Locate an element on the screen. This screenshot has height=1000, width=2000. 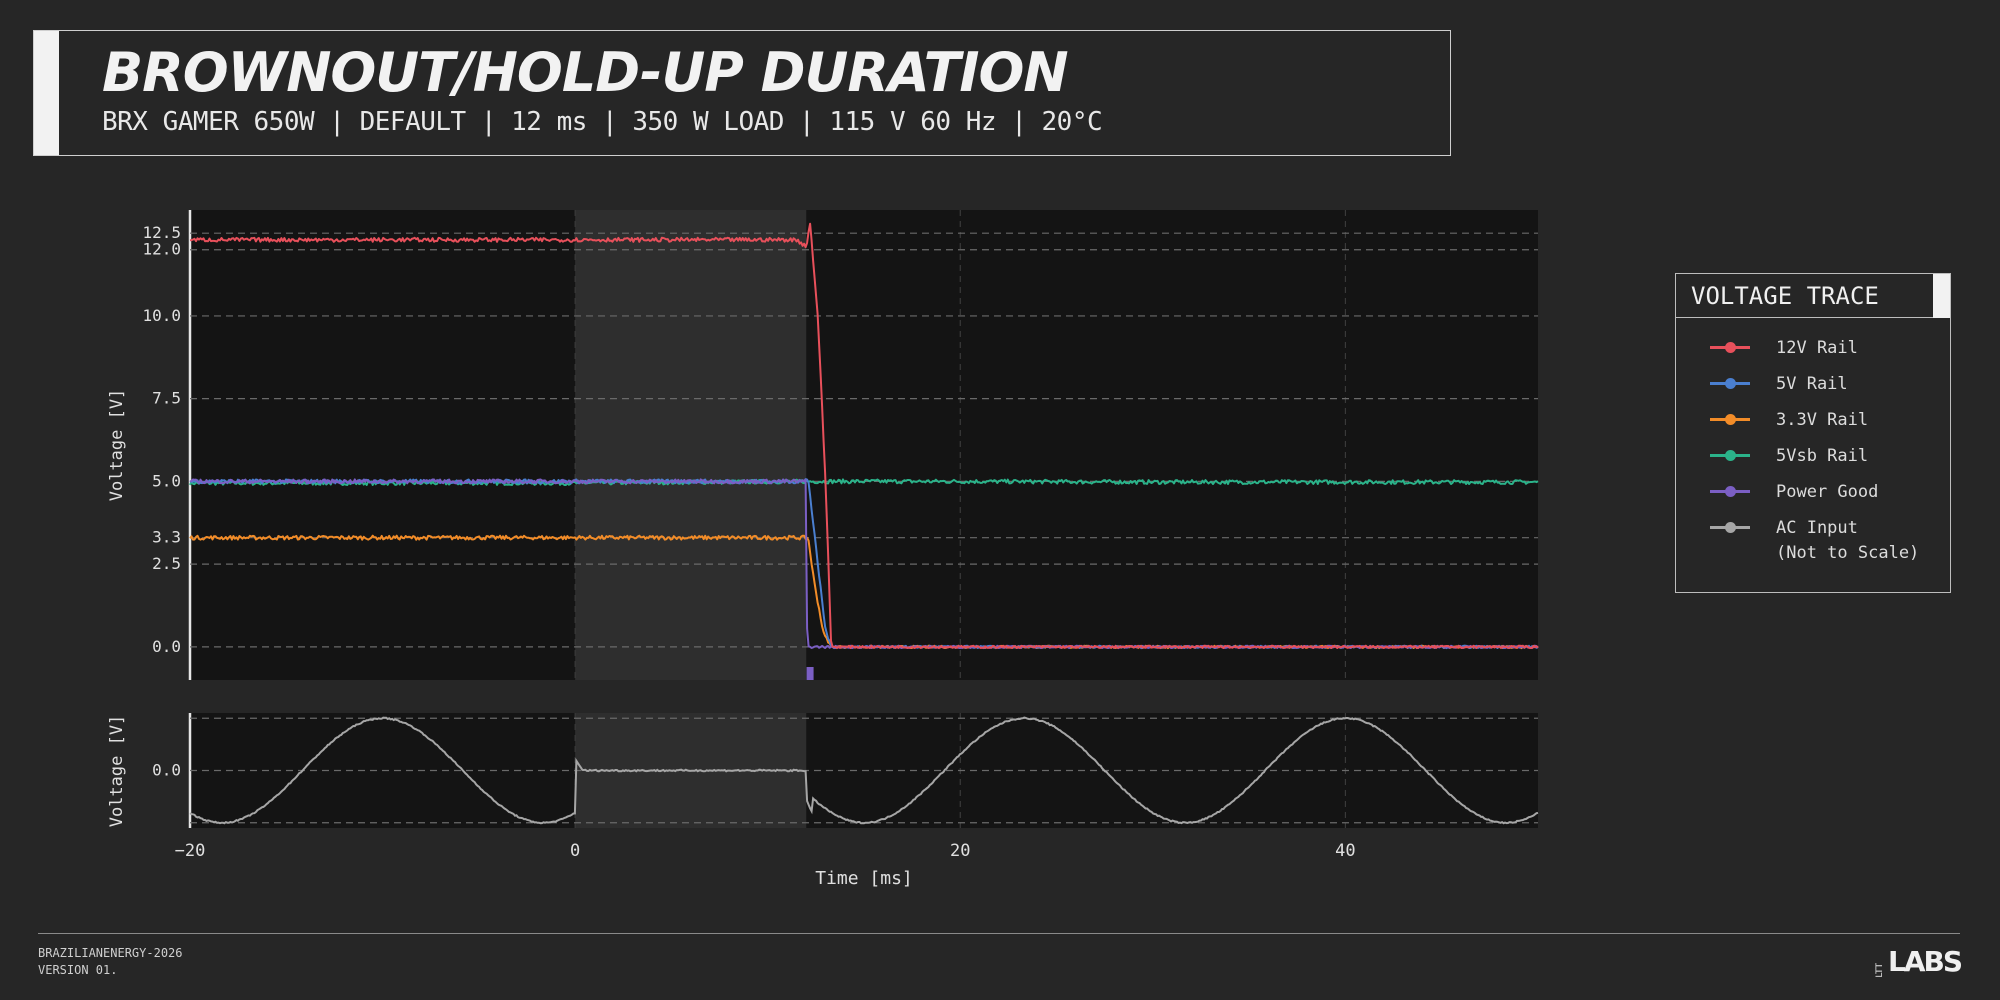
main-brownout-region is located at coordinates (691, 445).